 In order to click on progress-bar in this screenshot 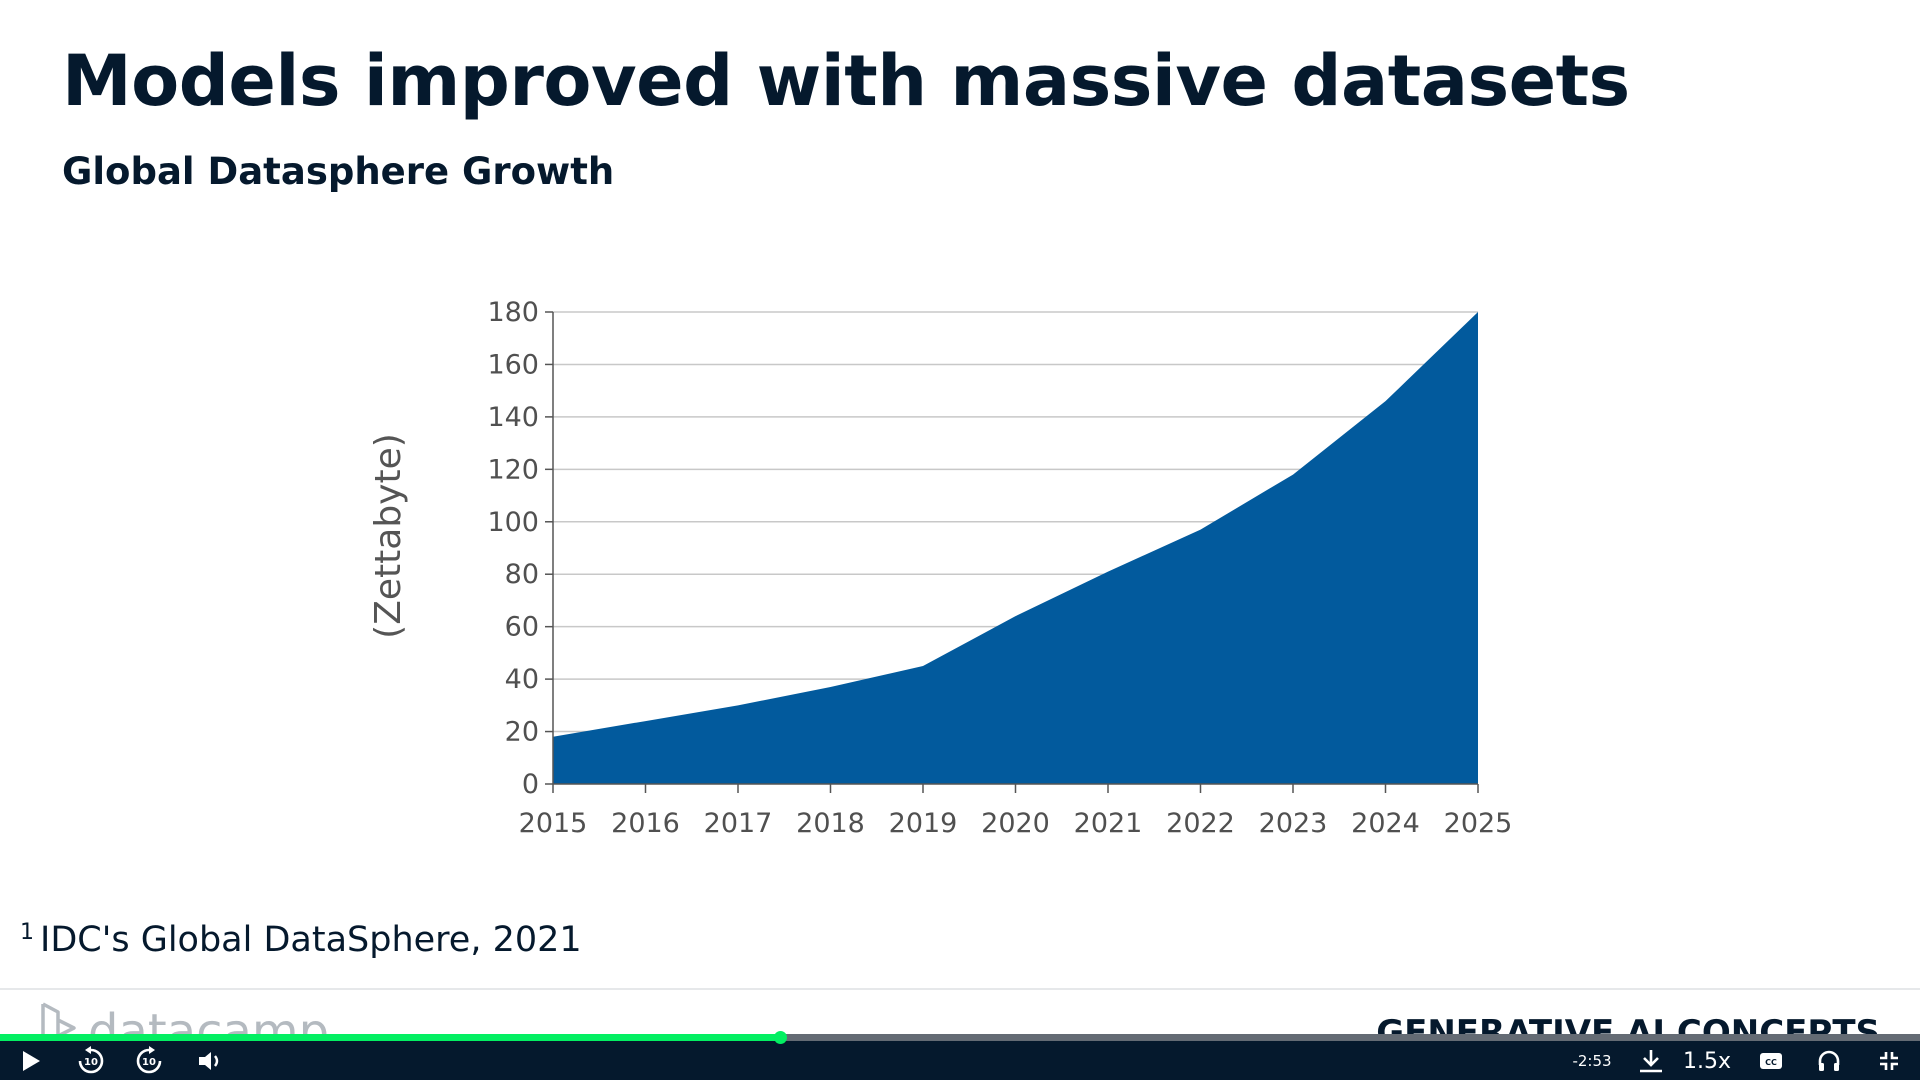, I will do `click(960, 1037)`.